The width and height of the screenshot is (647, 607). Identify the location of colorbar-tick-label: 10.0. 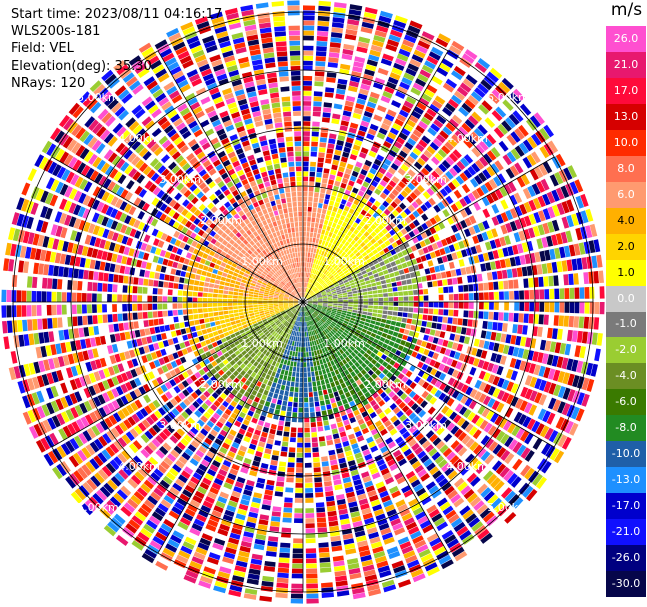
(626, 142).